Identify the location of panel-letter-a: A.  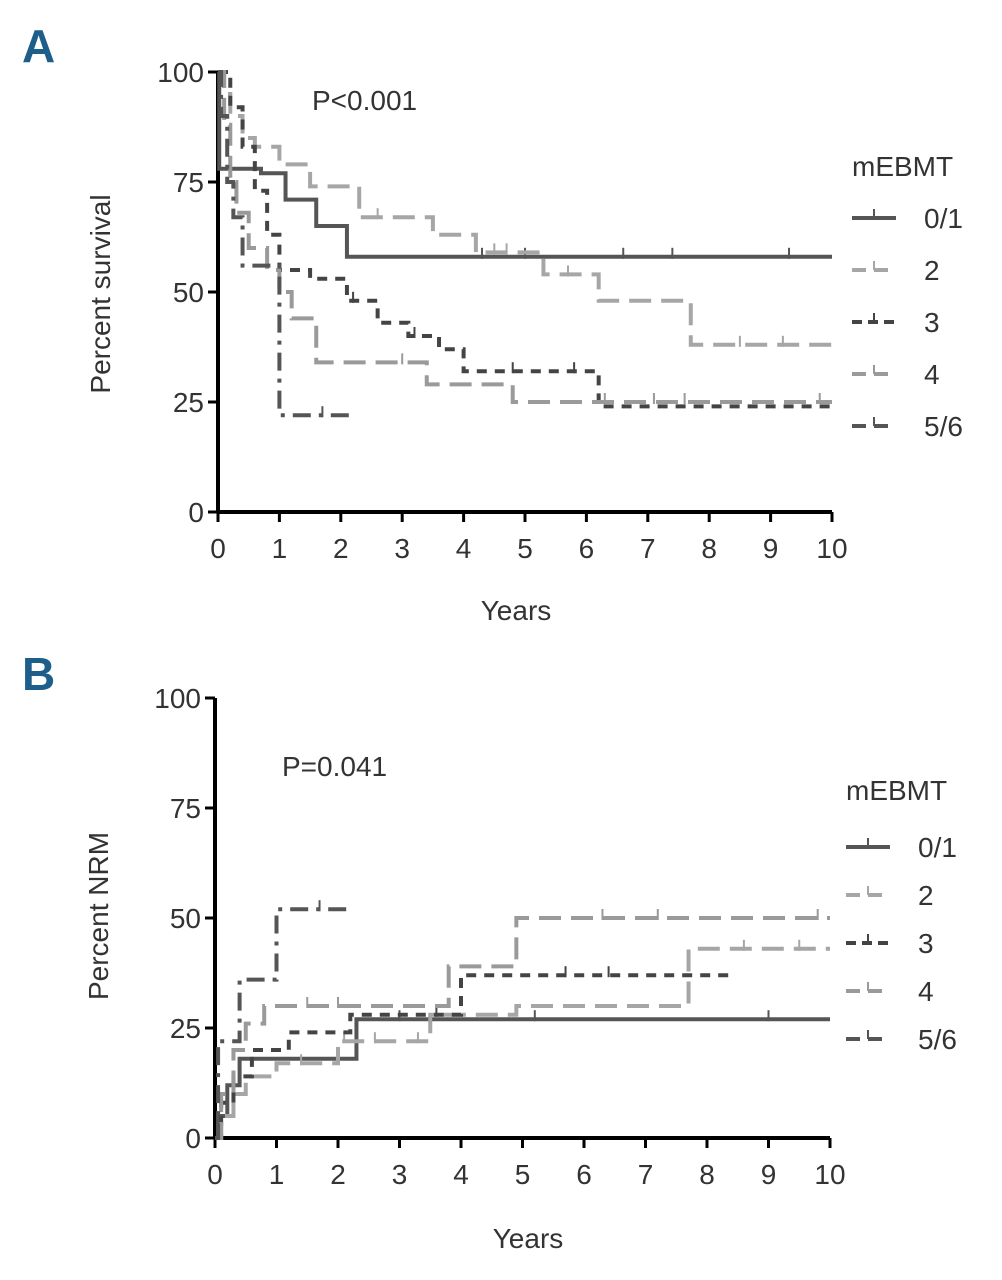
(38, 46).